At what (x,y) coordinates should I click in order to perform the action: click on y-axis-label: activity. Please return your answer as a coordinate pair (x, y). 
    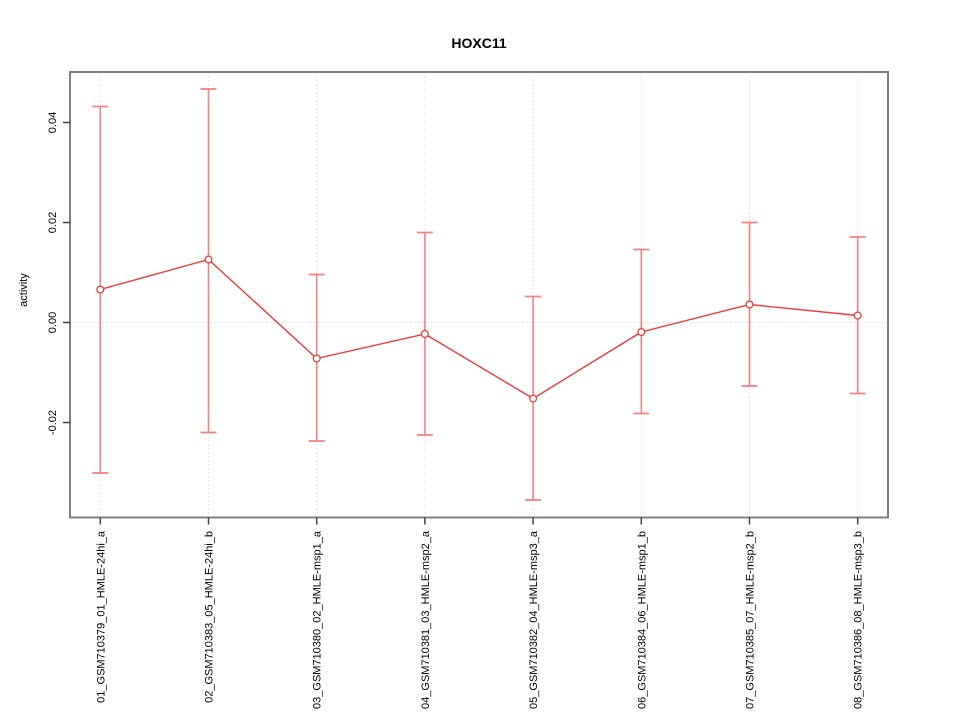
    Looking at the image, I should click on (24, 290).